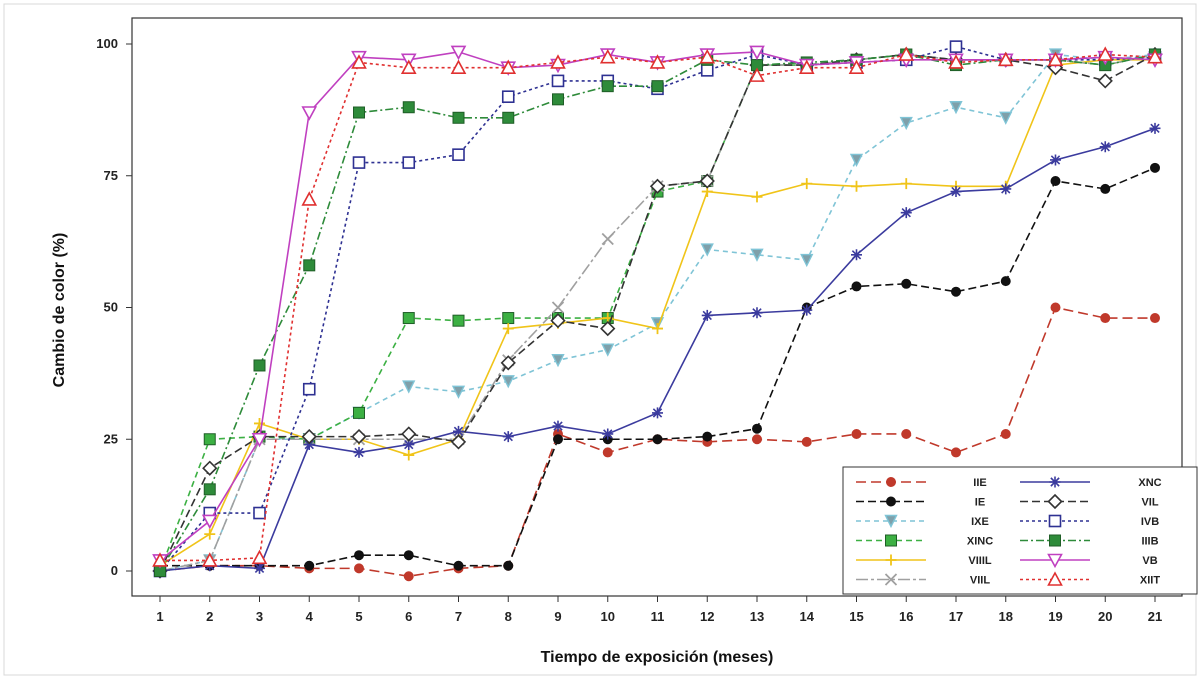 The image size is (1201, 679). Describe the element at coordinates (920, 502) in the screenshot. I see `legend-item-ie: IE` at that location.